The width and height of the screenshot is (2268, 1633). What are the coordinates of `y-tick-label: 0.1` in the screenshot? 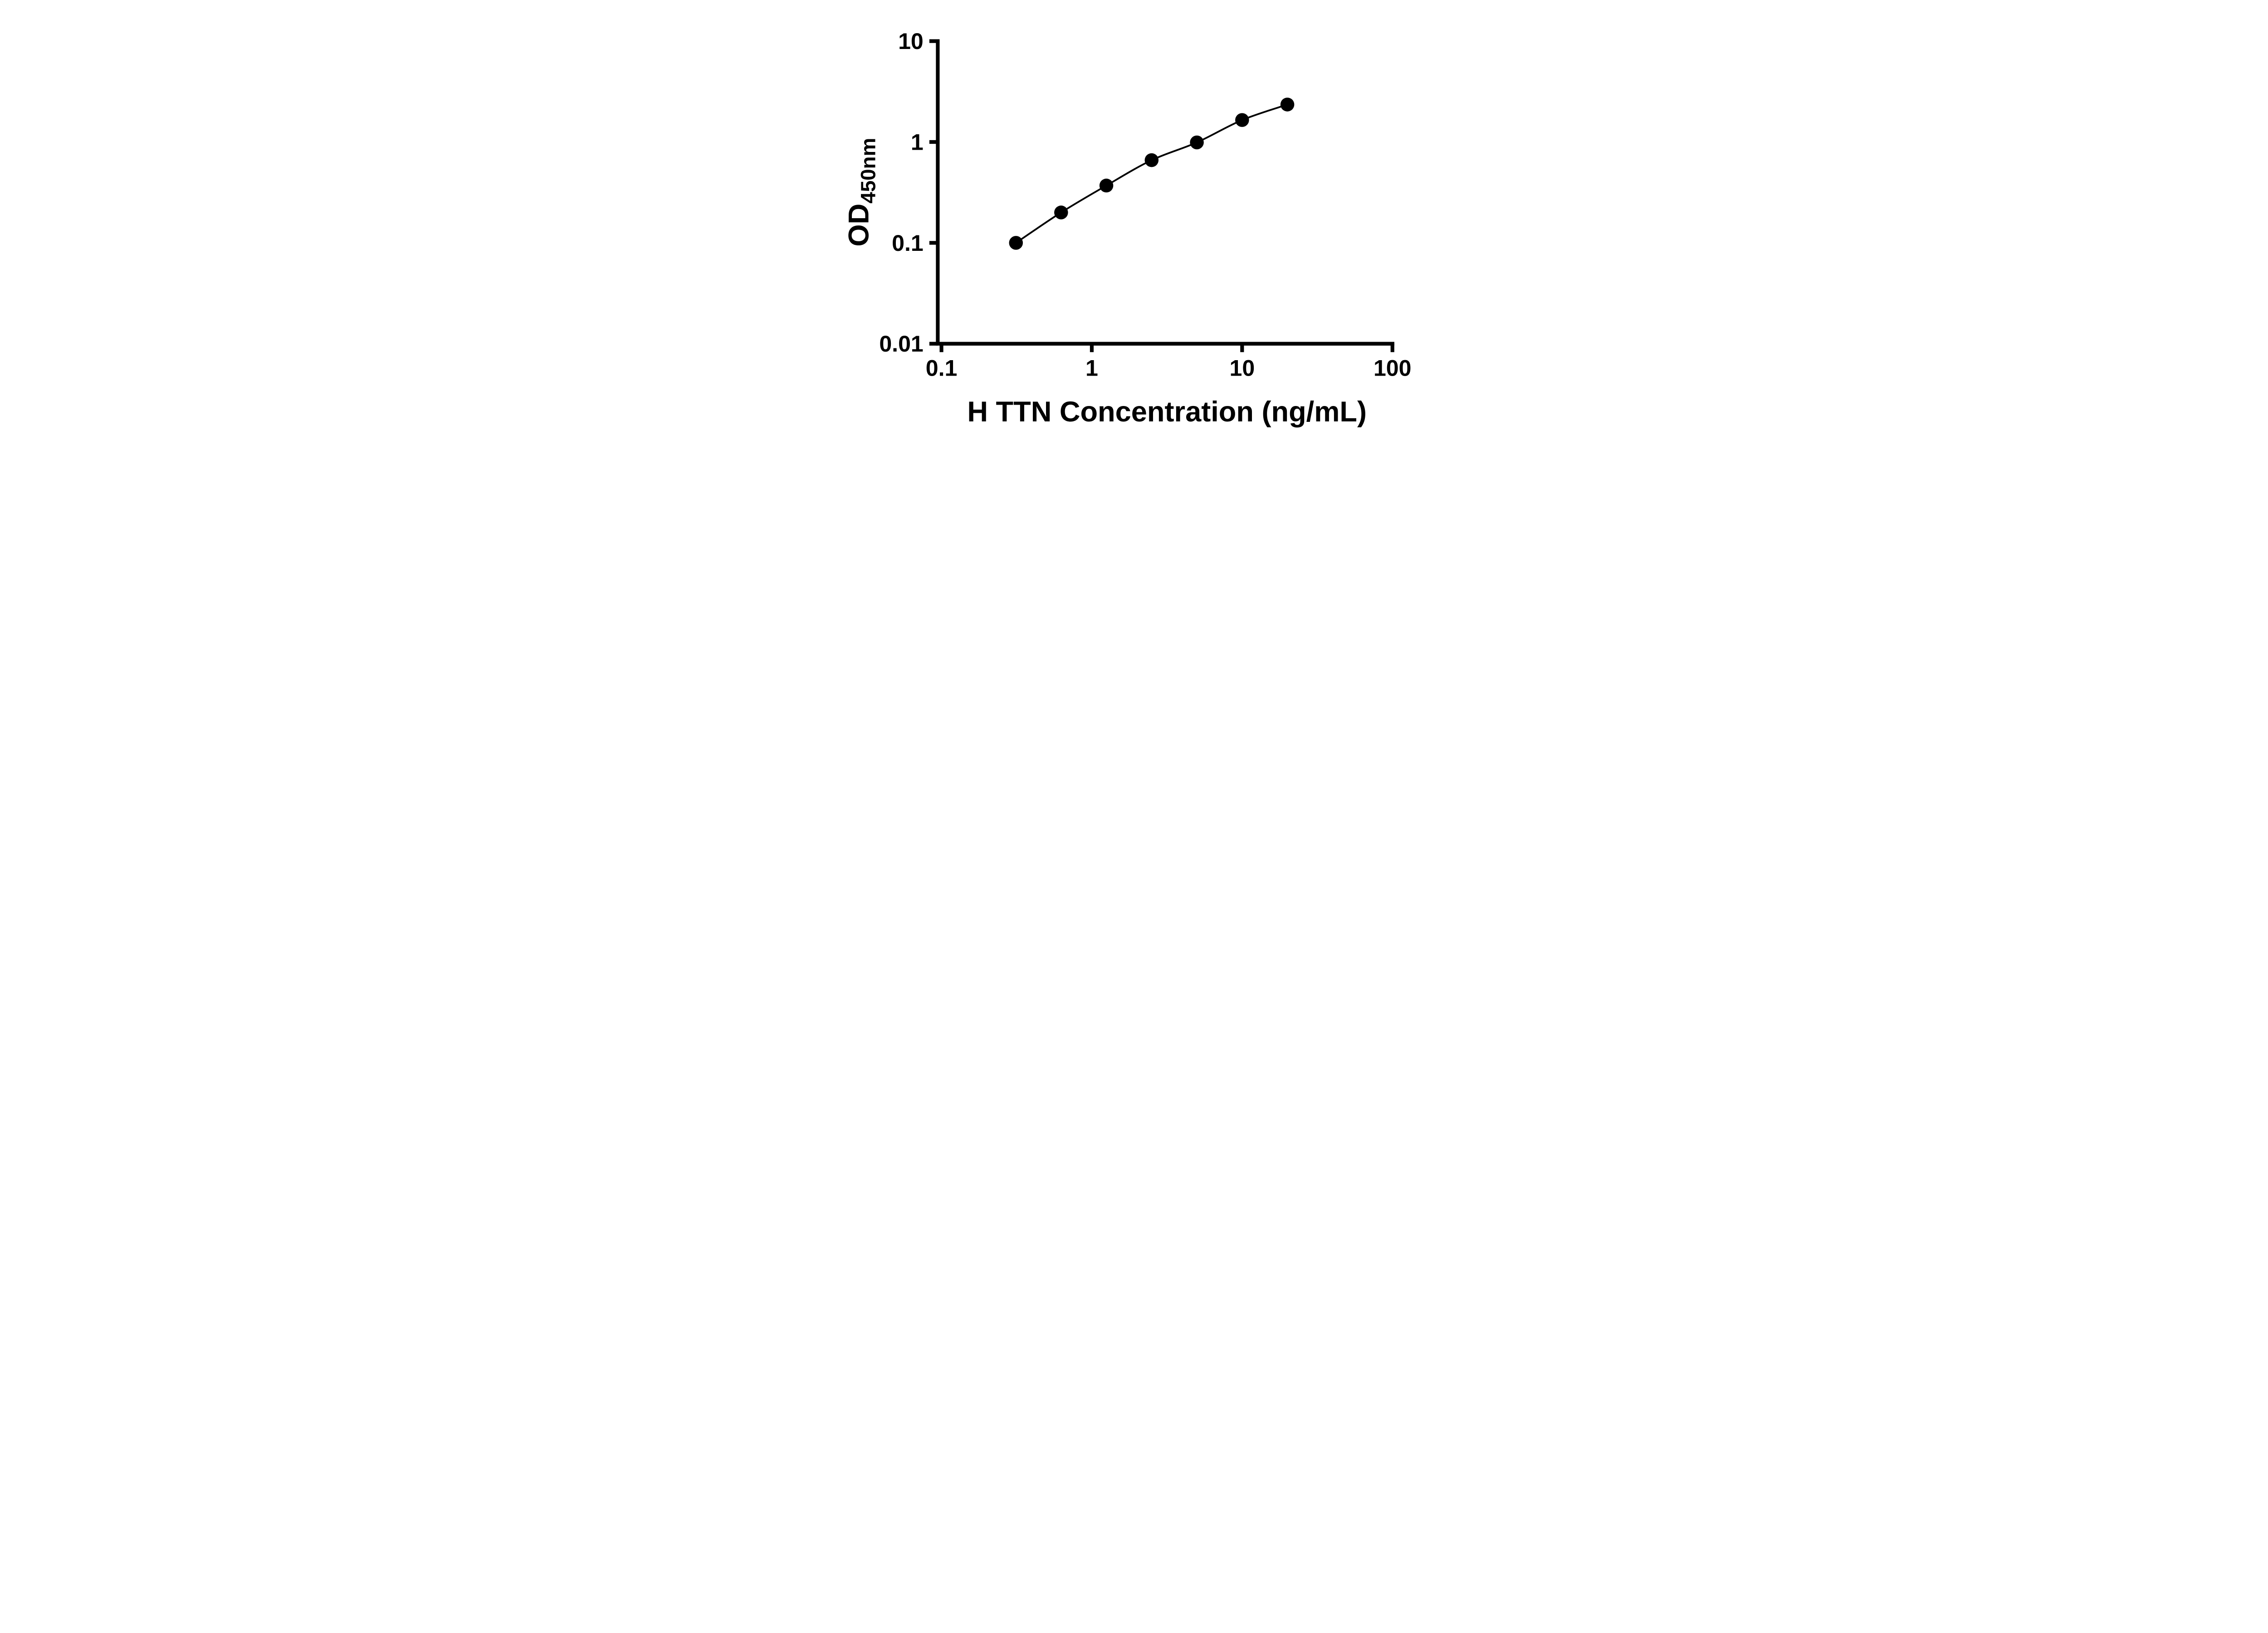 It's located at (908, 243).